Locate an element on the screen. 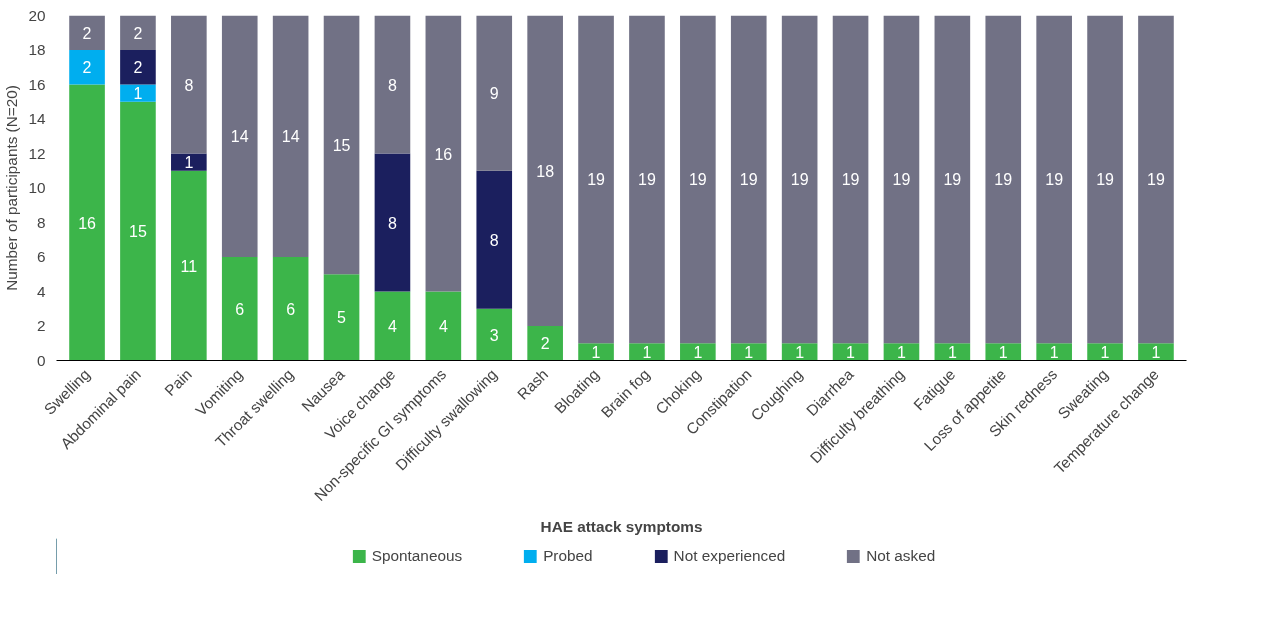 This screenshot has height=644, width=1267. data-label: 3 is located at coordinates (494, 335).